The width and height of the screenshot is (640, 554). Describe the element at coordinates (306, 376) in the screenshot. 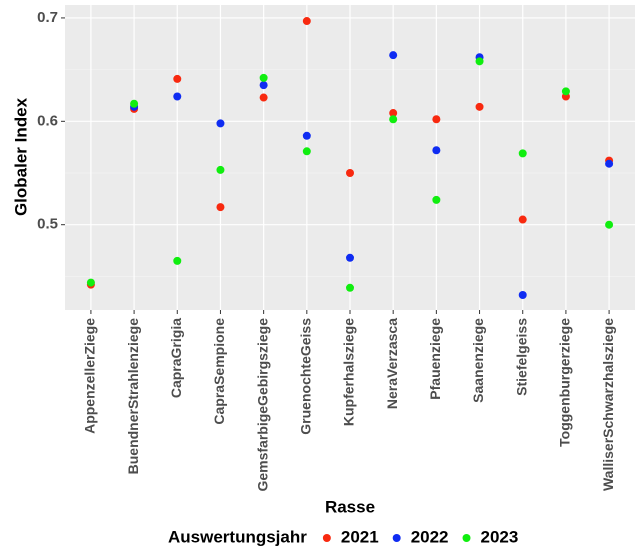

I see `x-tick-label: GruenochteGeiss` at that location.